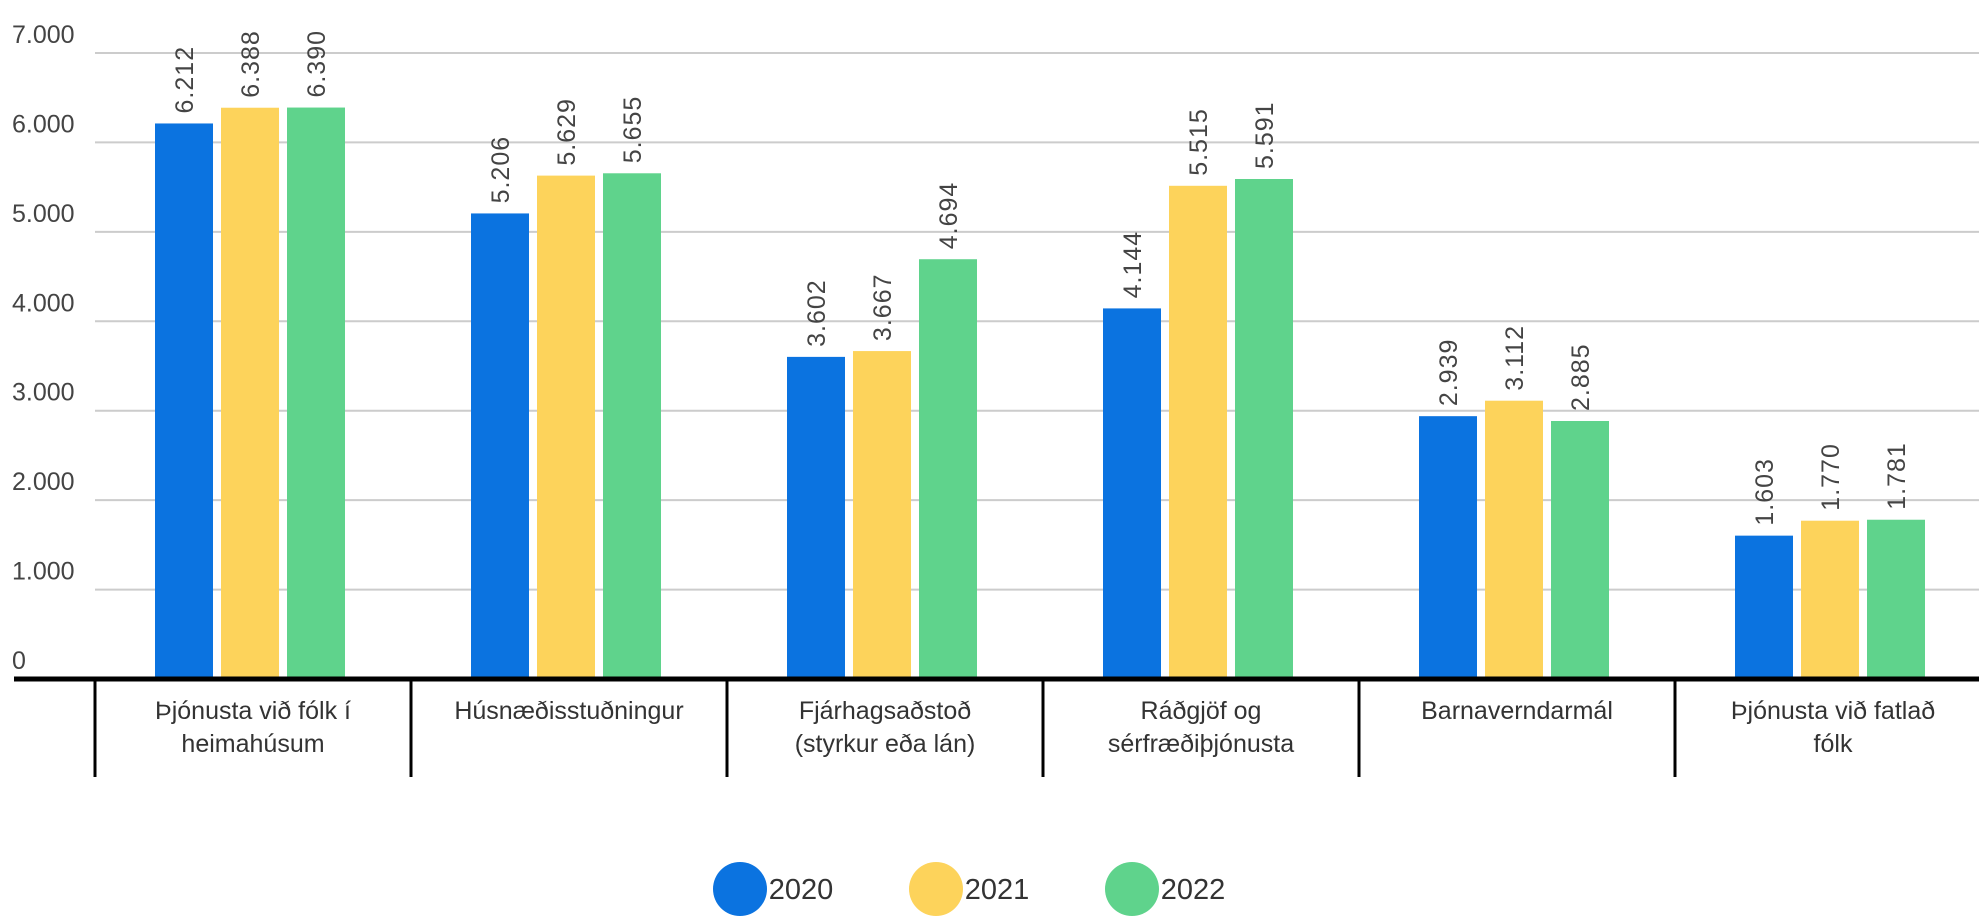 This screenshot has width=1979, height=916. Describe the element at coordinates (633, 130) in the screenshot. I see `value-label: 5.655` at that location.